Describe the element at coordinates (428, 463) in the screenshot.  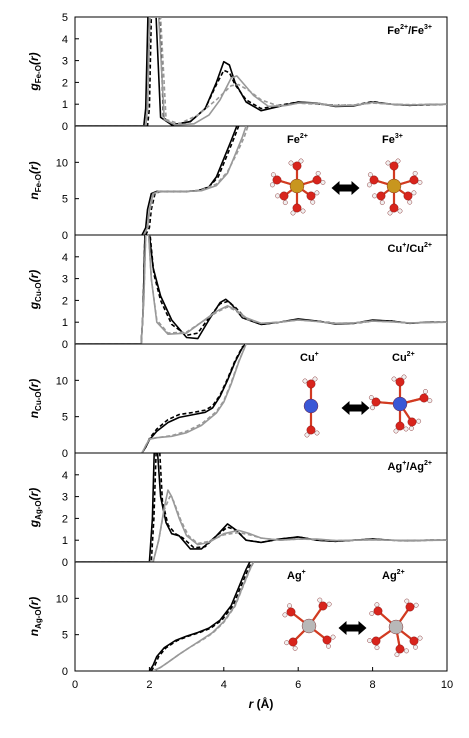
I see `panel-title-part: 2+` at that location.